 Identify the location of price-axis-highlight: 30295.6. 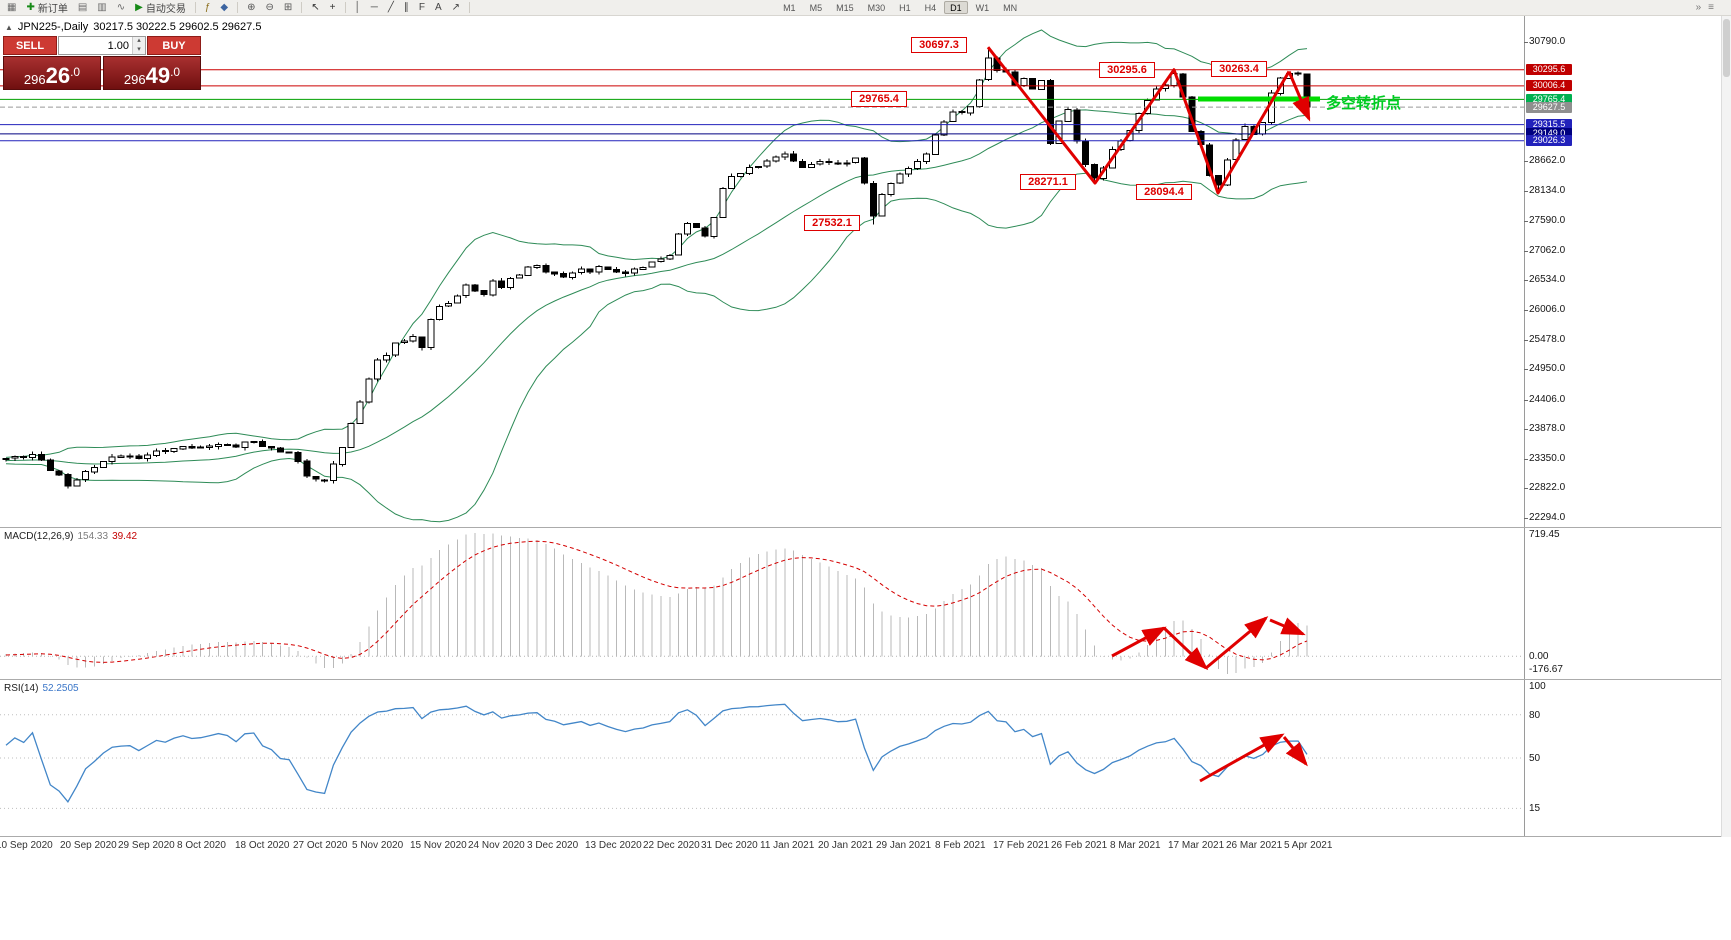
(1549, 69).